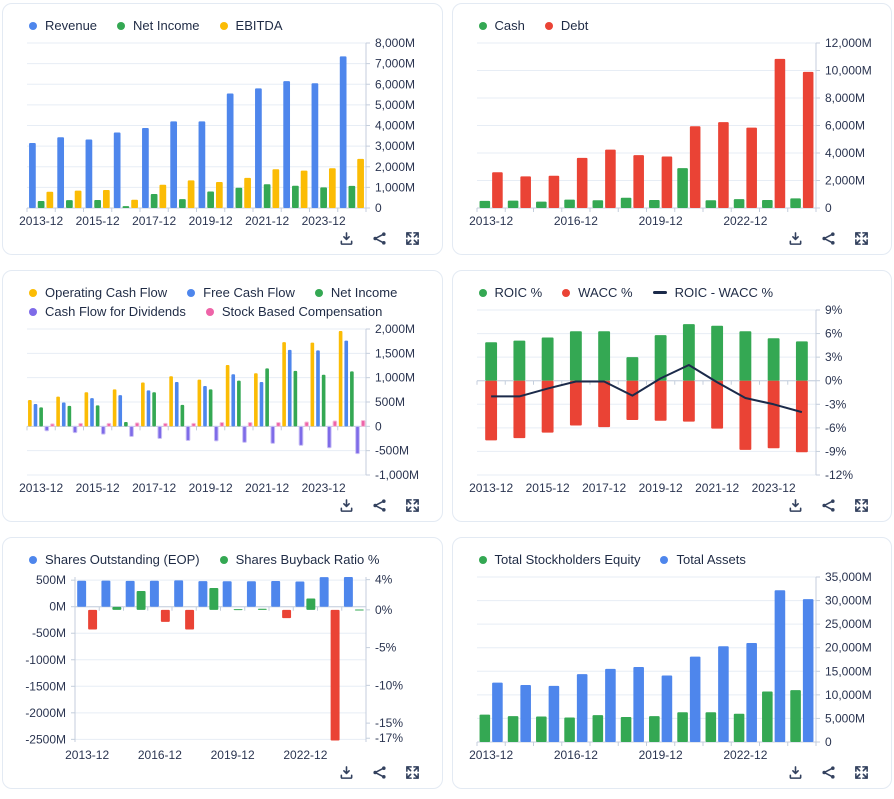 This screenshot has height=799, width=894. Describe the element at coordinates (659, 292) in the screenshot. I see `legend-line-icon` at that location.